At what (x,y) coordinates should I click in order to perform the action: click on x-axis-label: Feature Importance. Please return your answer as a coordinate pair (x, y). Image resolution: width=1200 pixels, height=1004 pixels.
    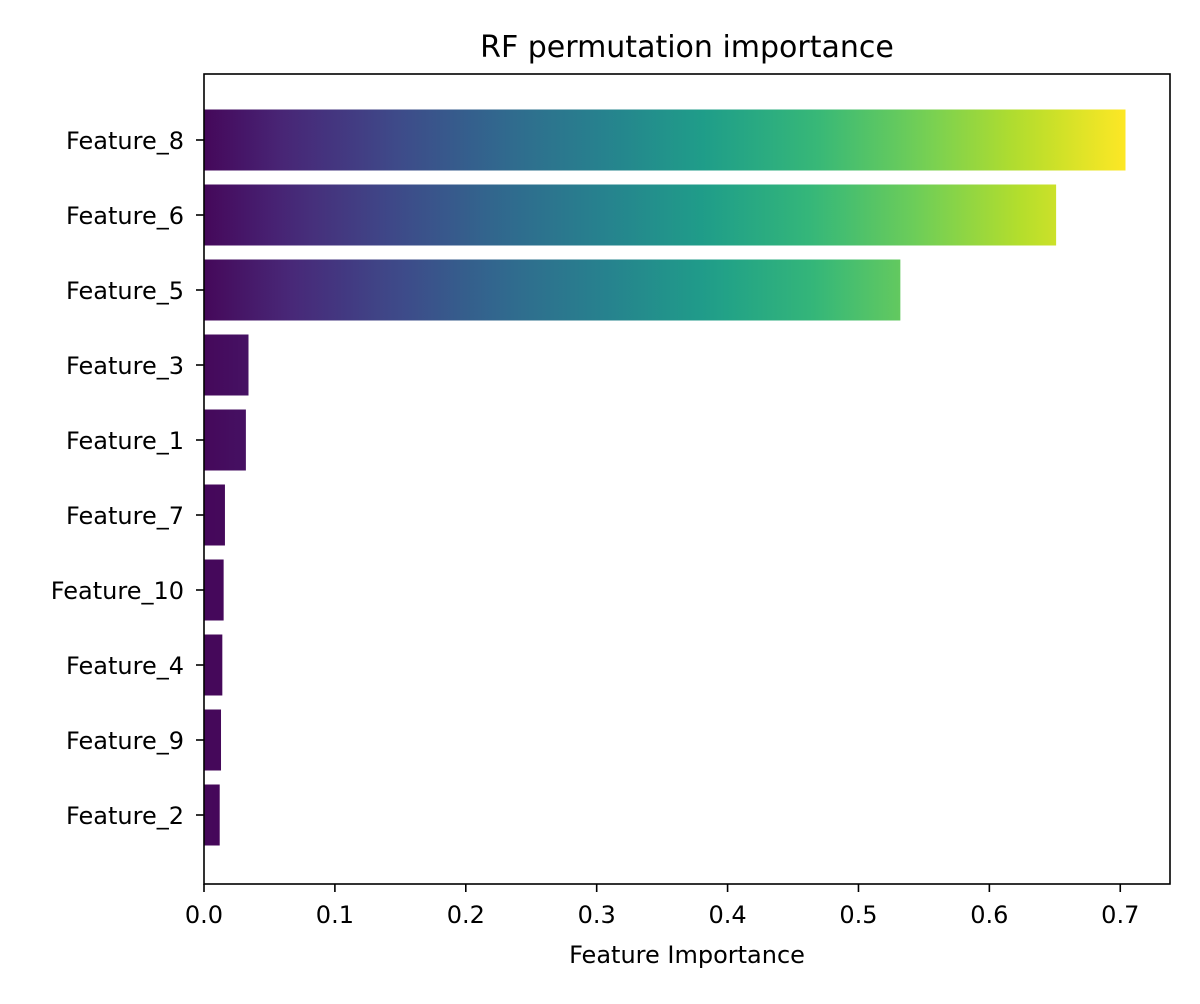
    Looking at the image, I should click on (687, 955).